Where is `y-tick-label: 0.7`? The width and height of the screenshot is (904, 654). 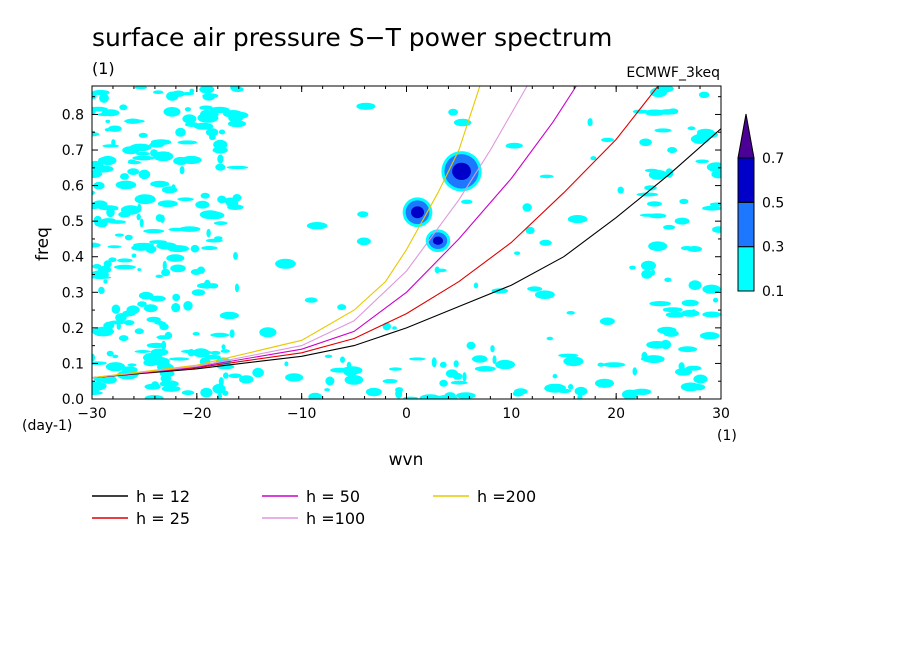 y-tick-label: 0.7 is located at coordinates (73, 151).